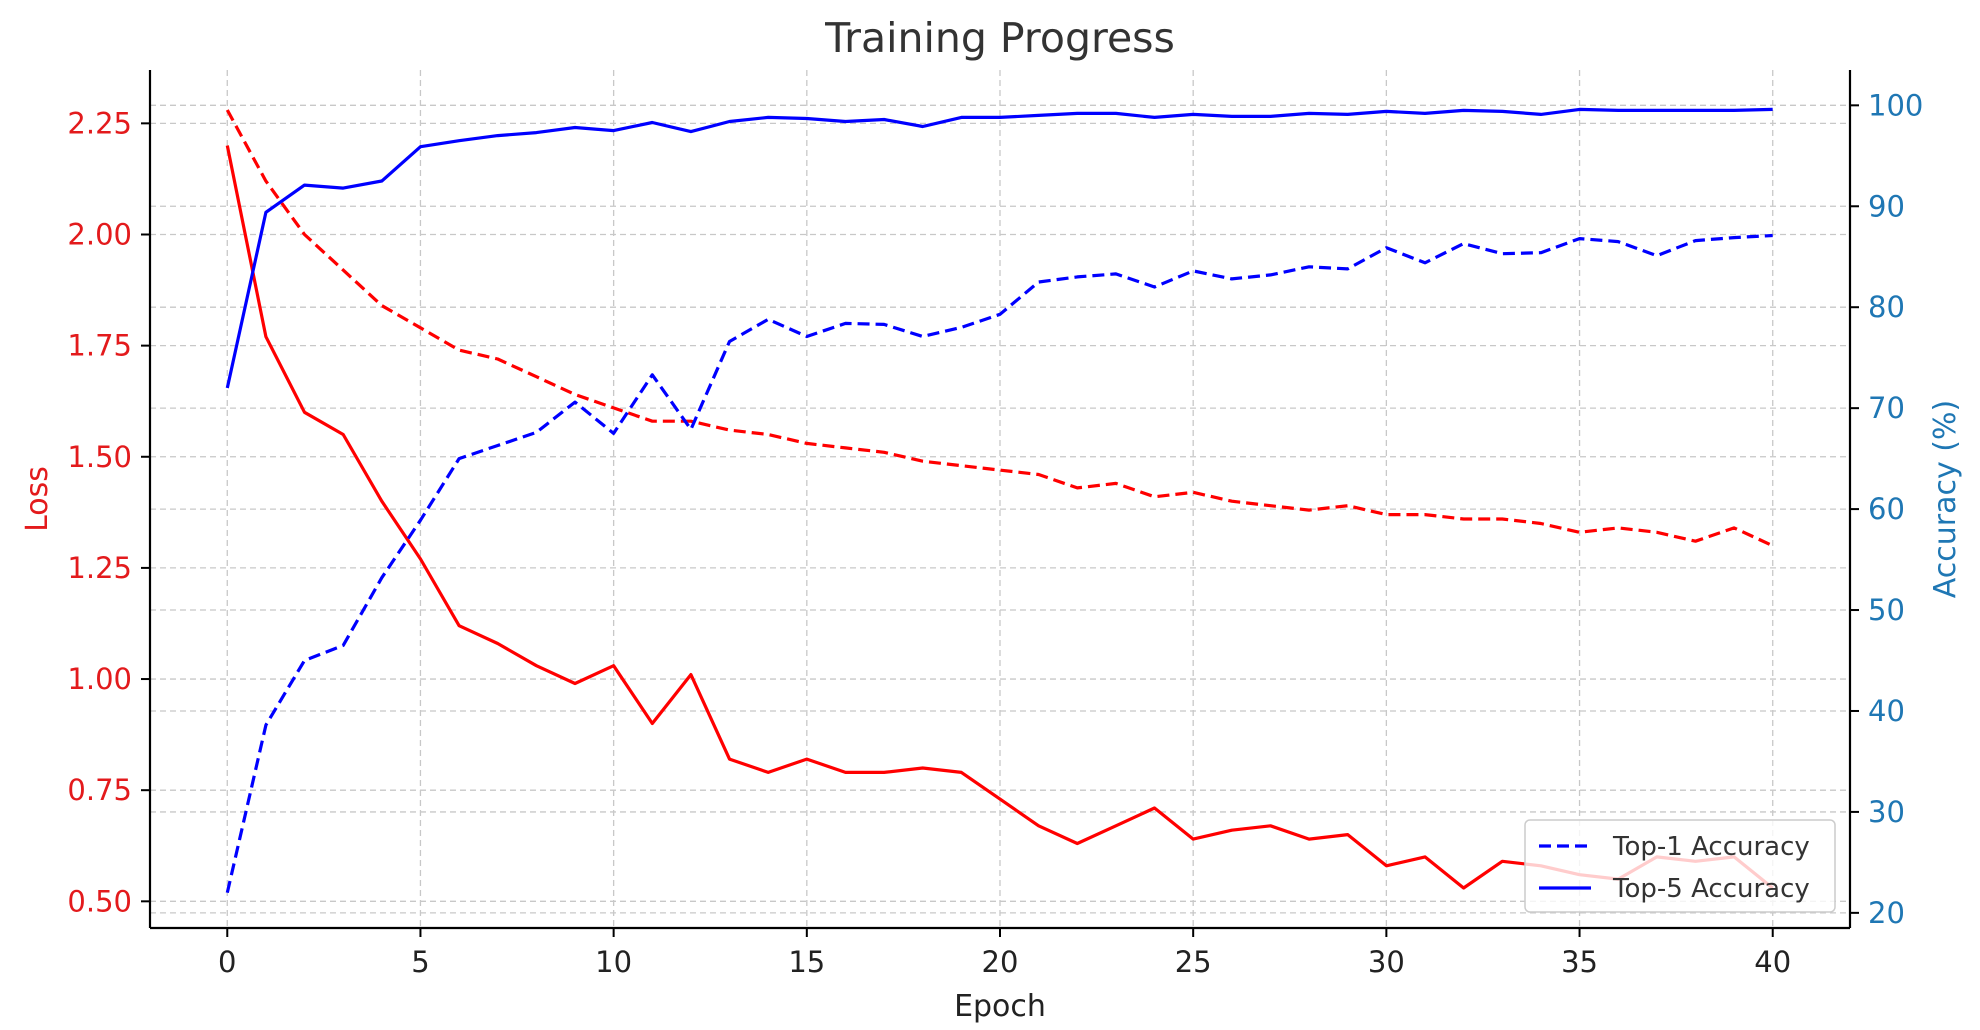 The image size is (1980, 1030). Describe the element at coordinates (1886, 913) in the screenshot. I see `y-right-tick-label: 20` at that location.